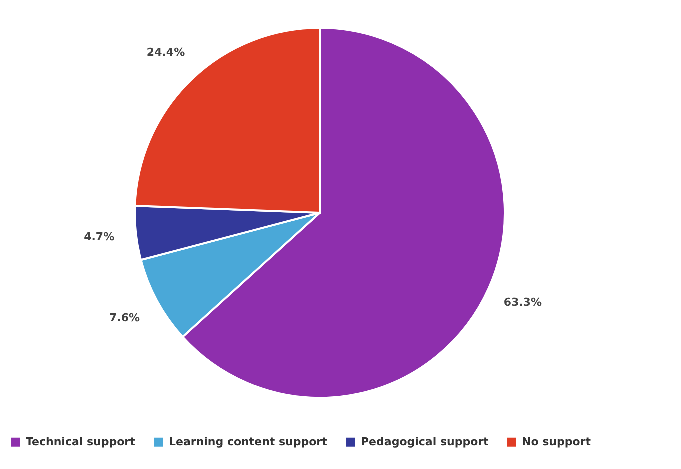 The width and height of the screenshot is (681, 469). Describe the element at coordinates (99, 237) in the screenshot. I see `data-label: 4.7%` at that location.